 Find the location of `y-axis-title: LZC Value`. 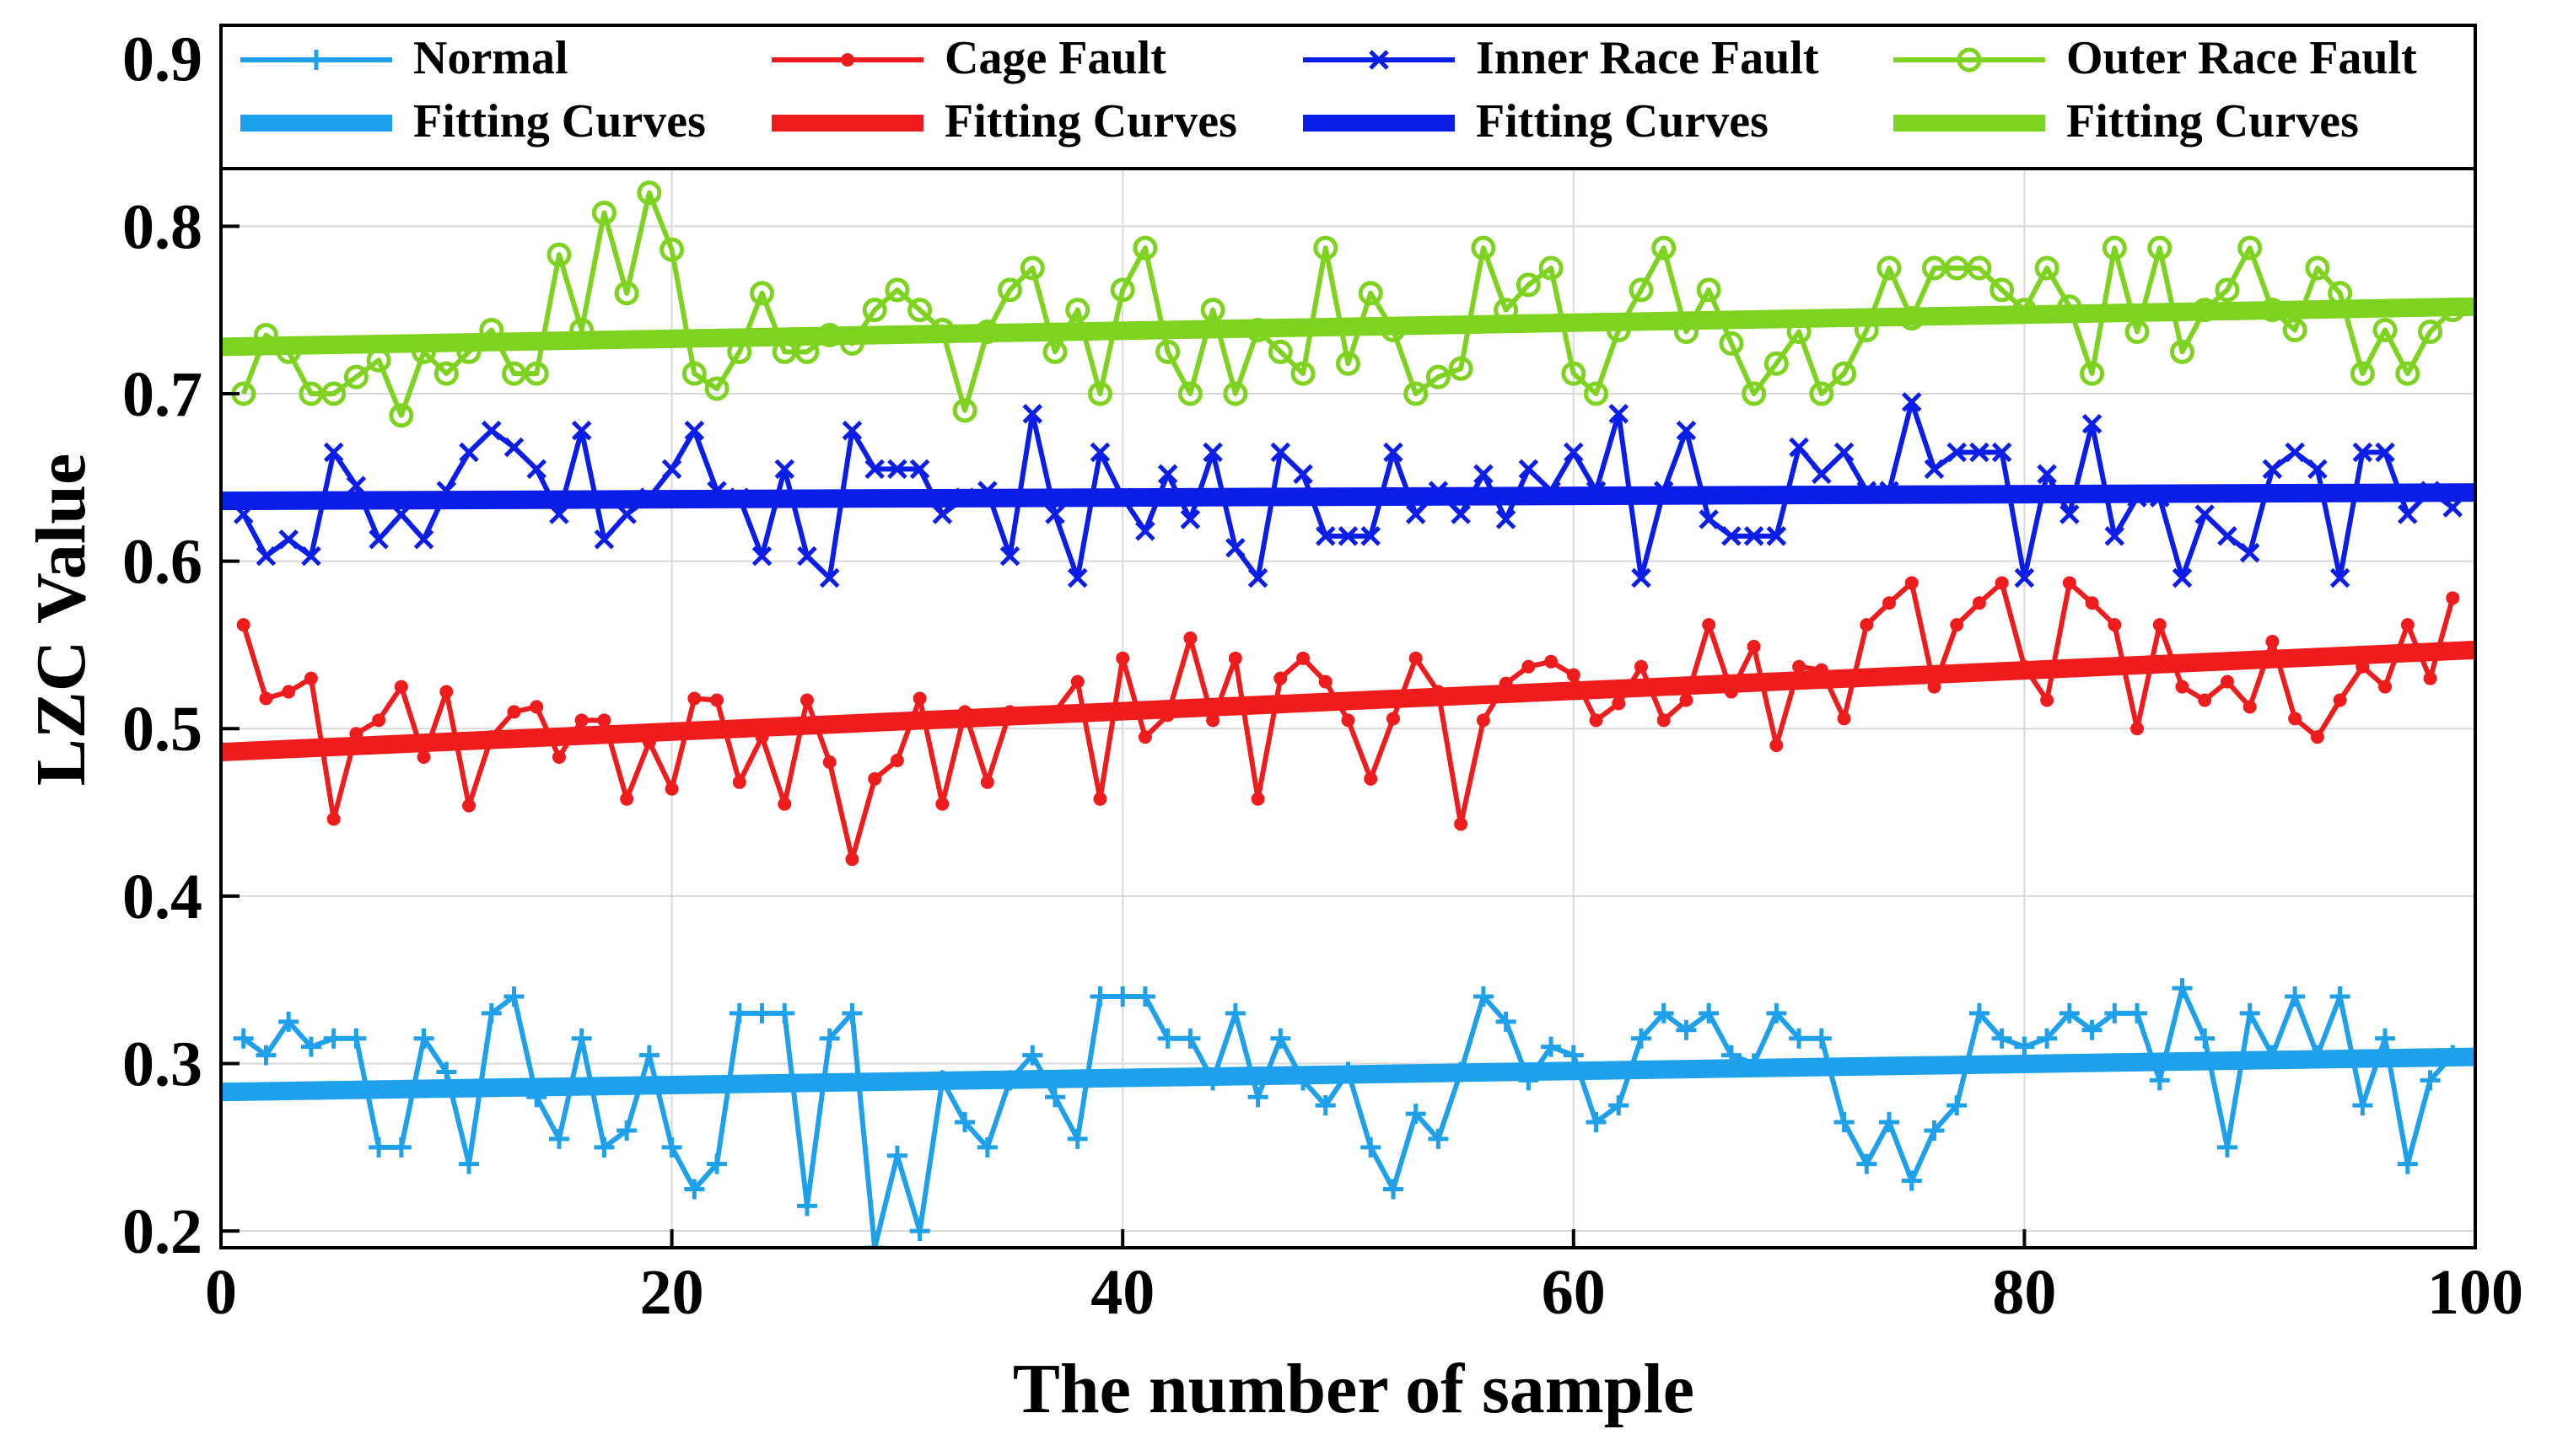

y-axis-title: LZC Value is located at coordinates (61, 620).